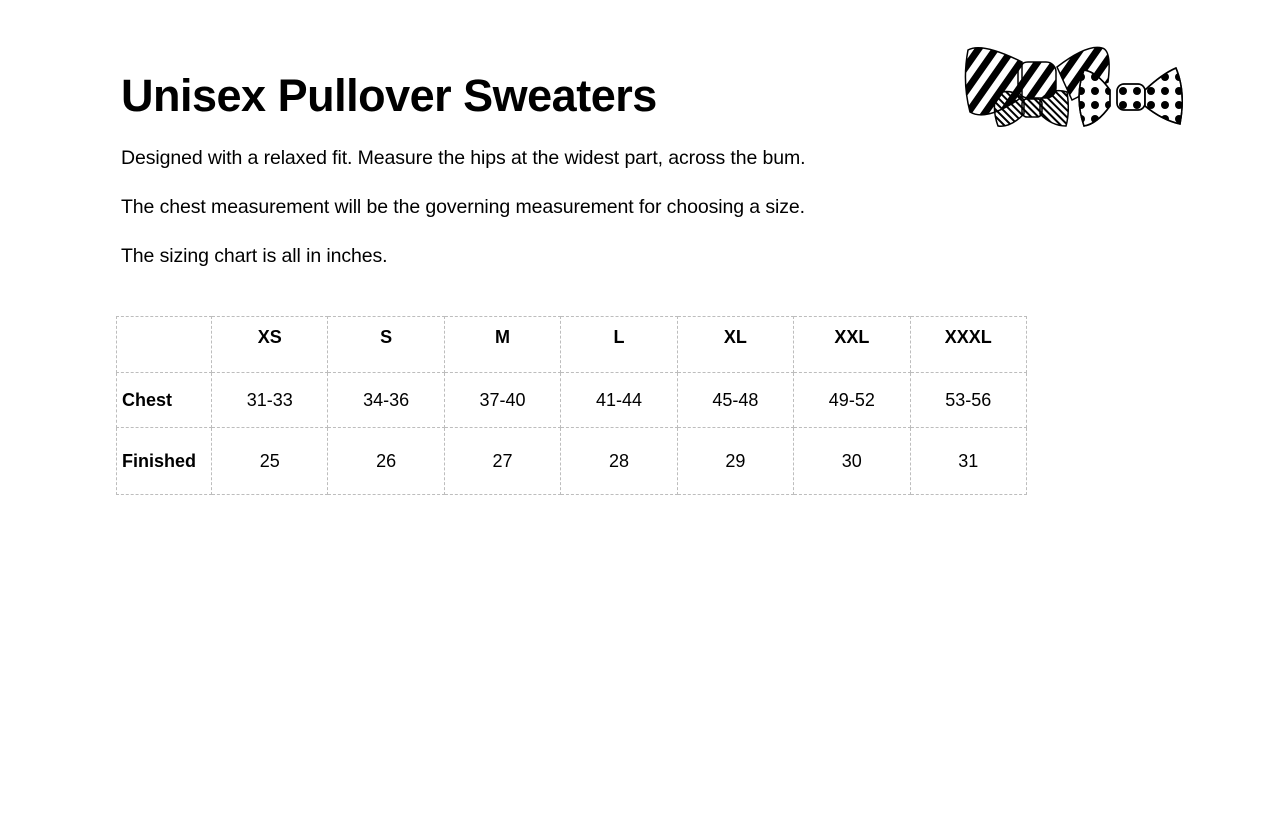  I want to click on table-cell: 37-40, so click(502, 400).